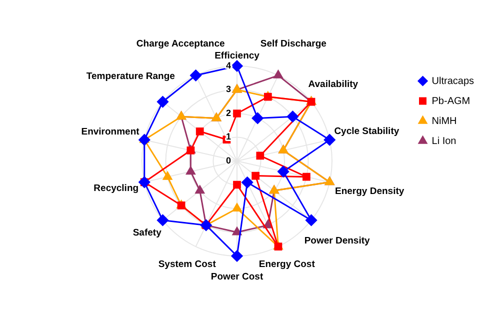 The image size is (490, 323). I want to click on legend-label: Ultracaps, so click(453, 81).